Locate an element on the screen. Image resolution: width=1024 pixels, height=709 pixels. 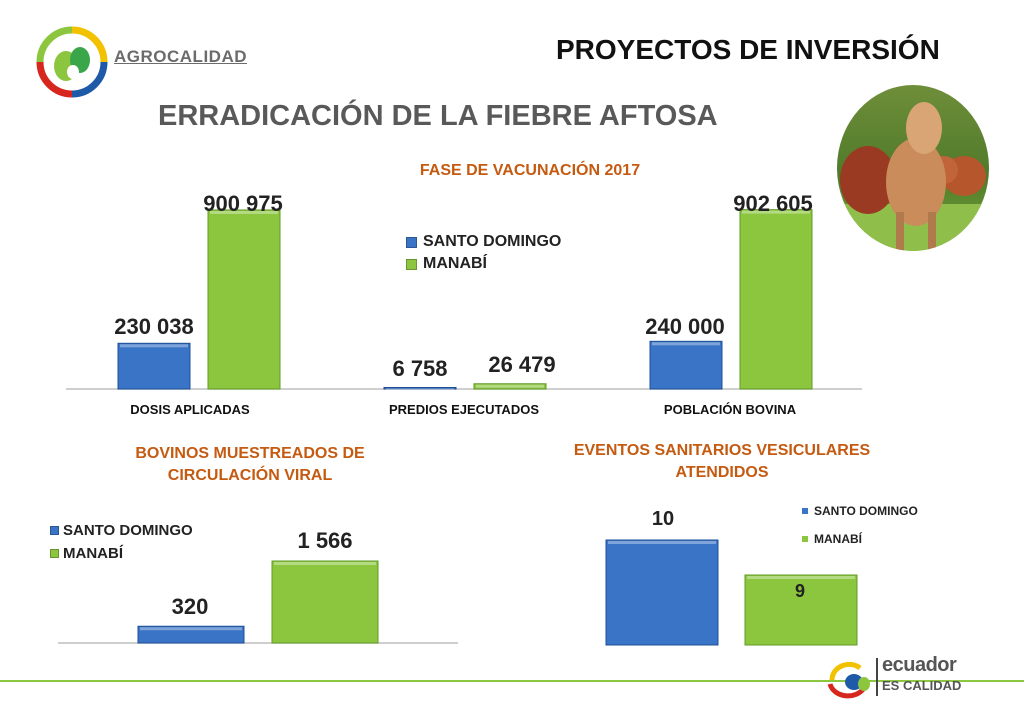
x-tick-label: DOSIS APLICADAS is located at coordinates (190, 409).